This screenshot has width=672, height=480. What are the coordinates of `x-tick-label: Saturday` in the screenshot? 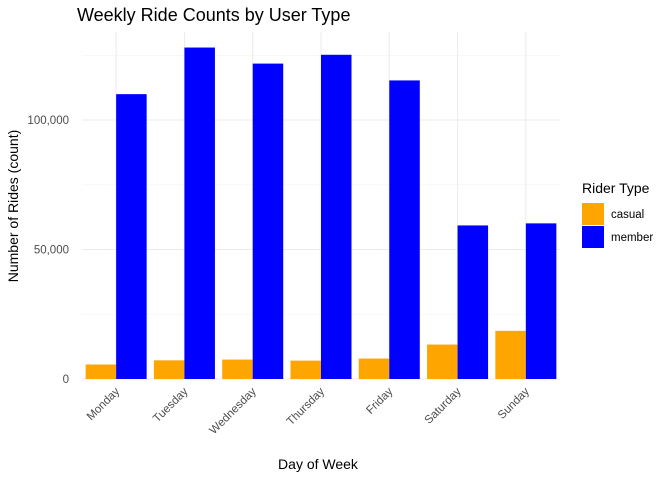 It's located at (443, 405).